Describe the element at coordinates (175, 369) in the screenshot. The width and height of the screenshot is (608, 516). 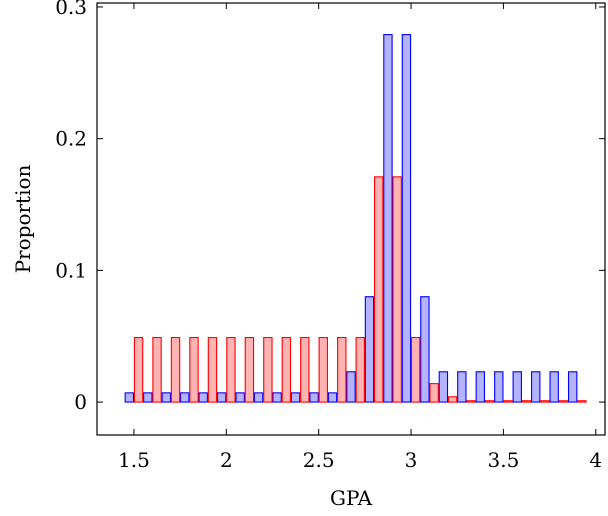
I see `bar-red-1.7` at that location.